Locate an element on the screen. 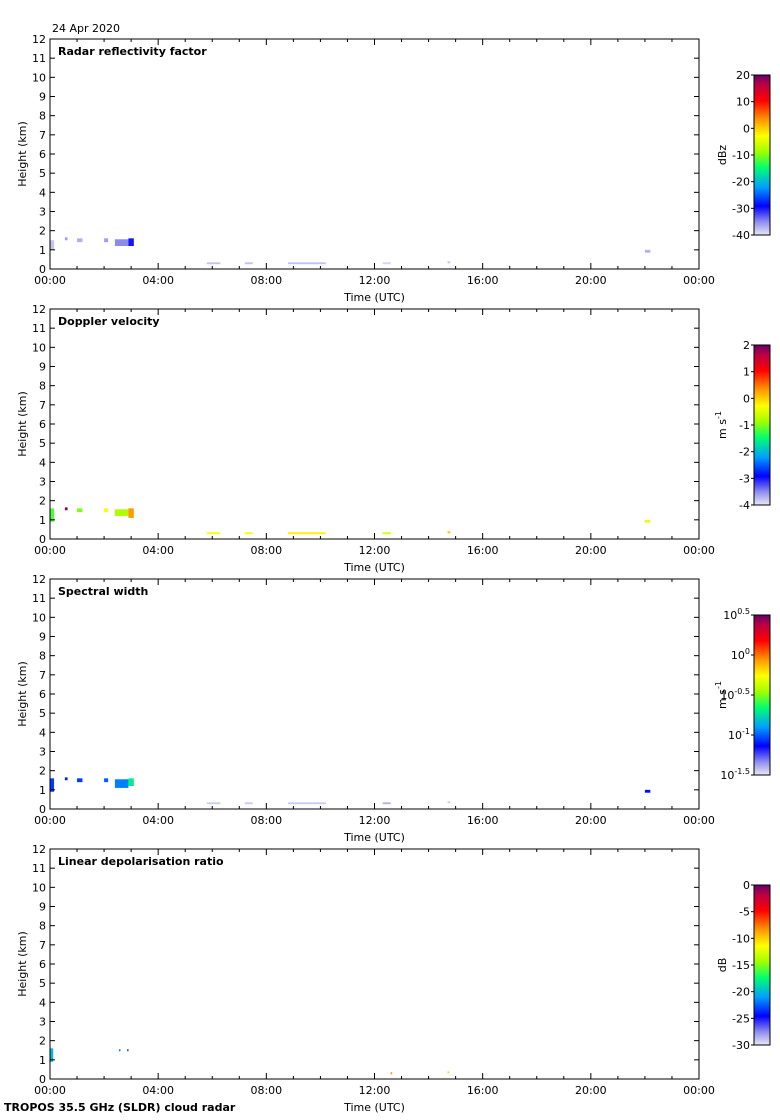 This screenshot has width=780, height=1120. colorbar-tick-label: -10 is located at coordinates (741, 155).